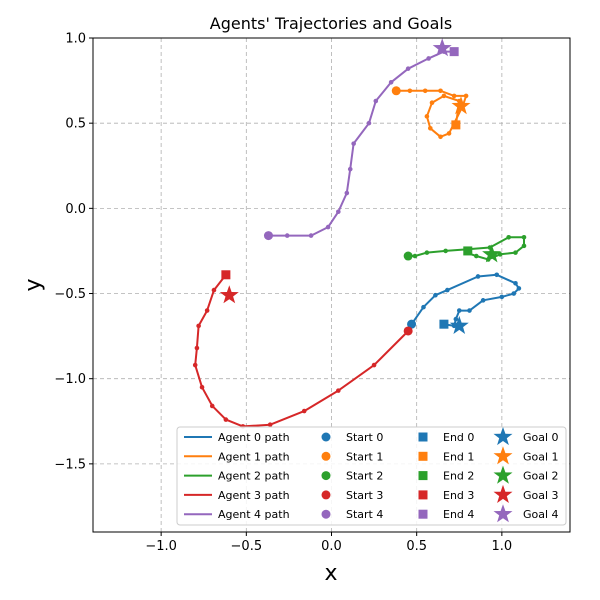 Image resolution: width=600 pixels, height=600 pixels. Describe the element at coordinates (364, 476) in the screenshot. I see `legend-label: Start 2` at that location.